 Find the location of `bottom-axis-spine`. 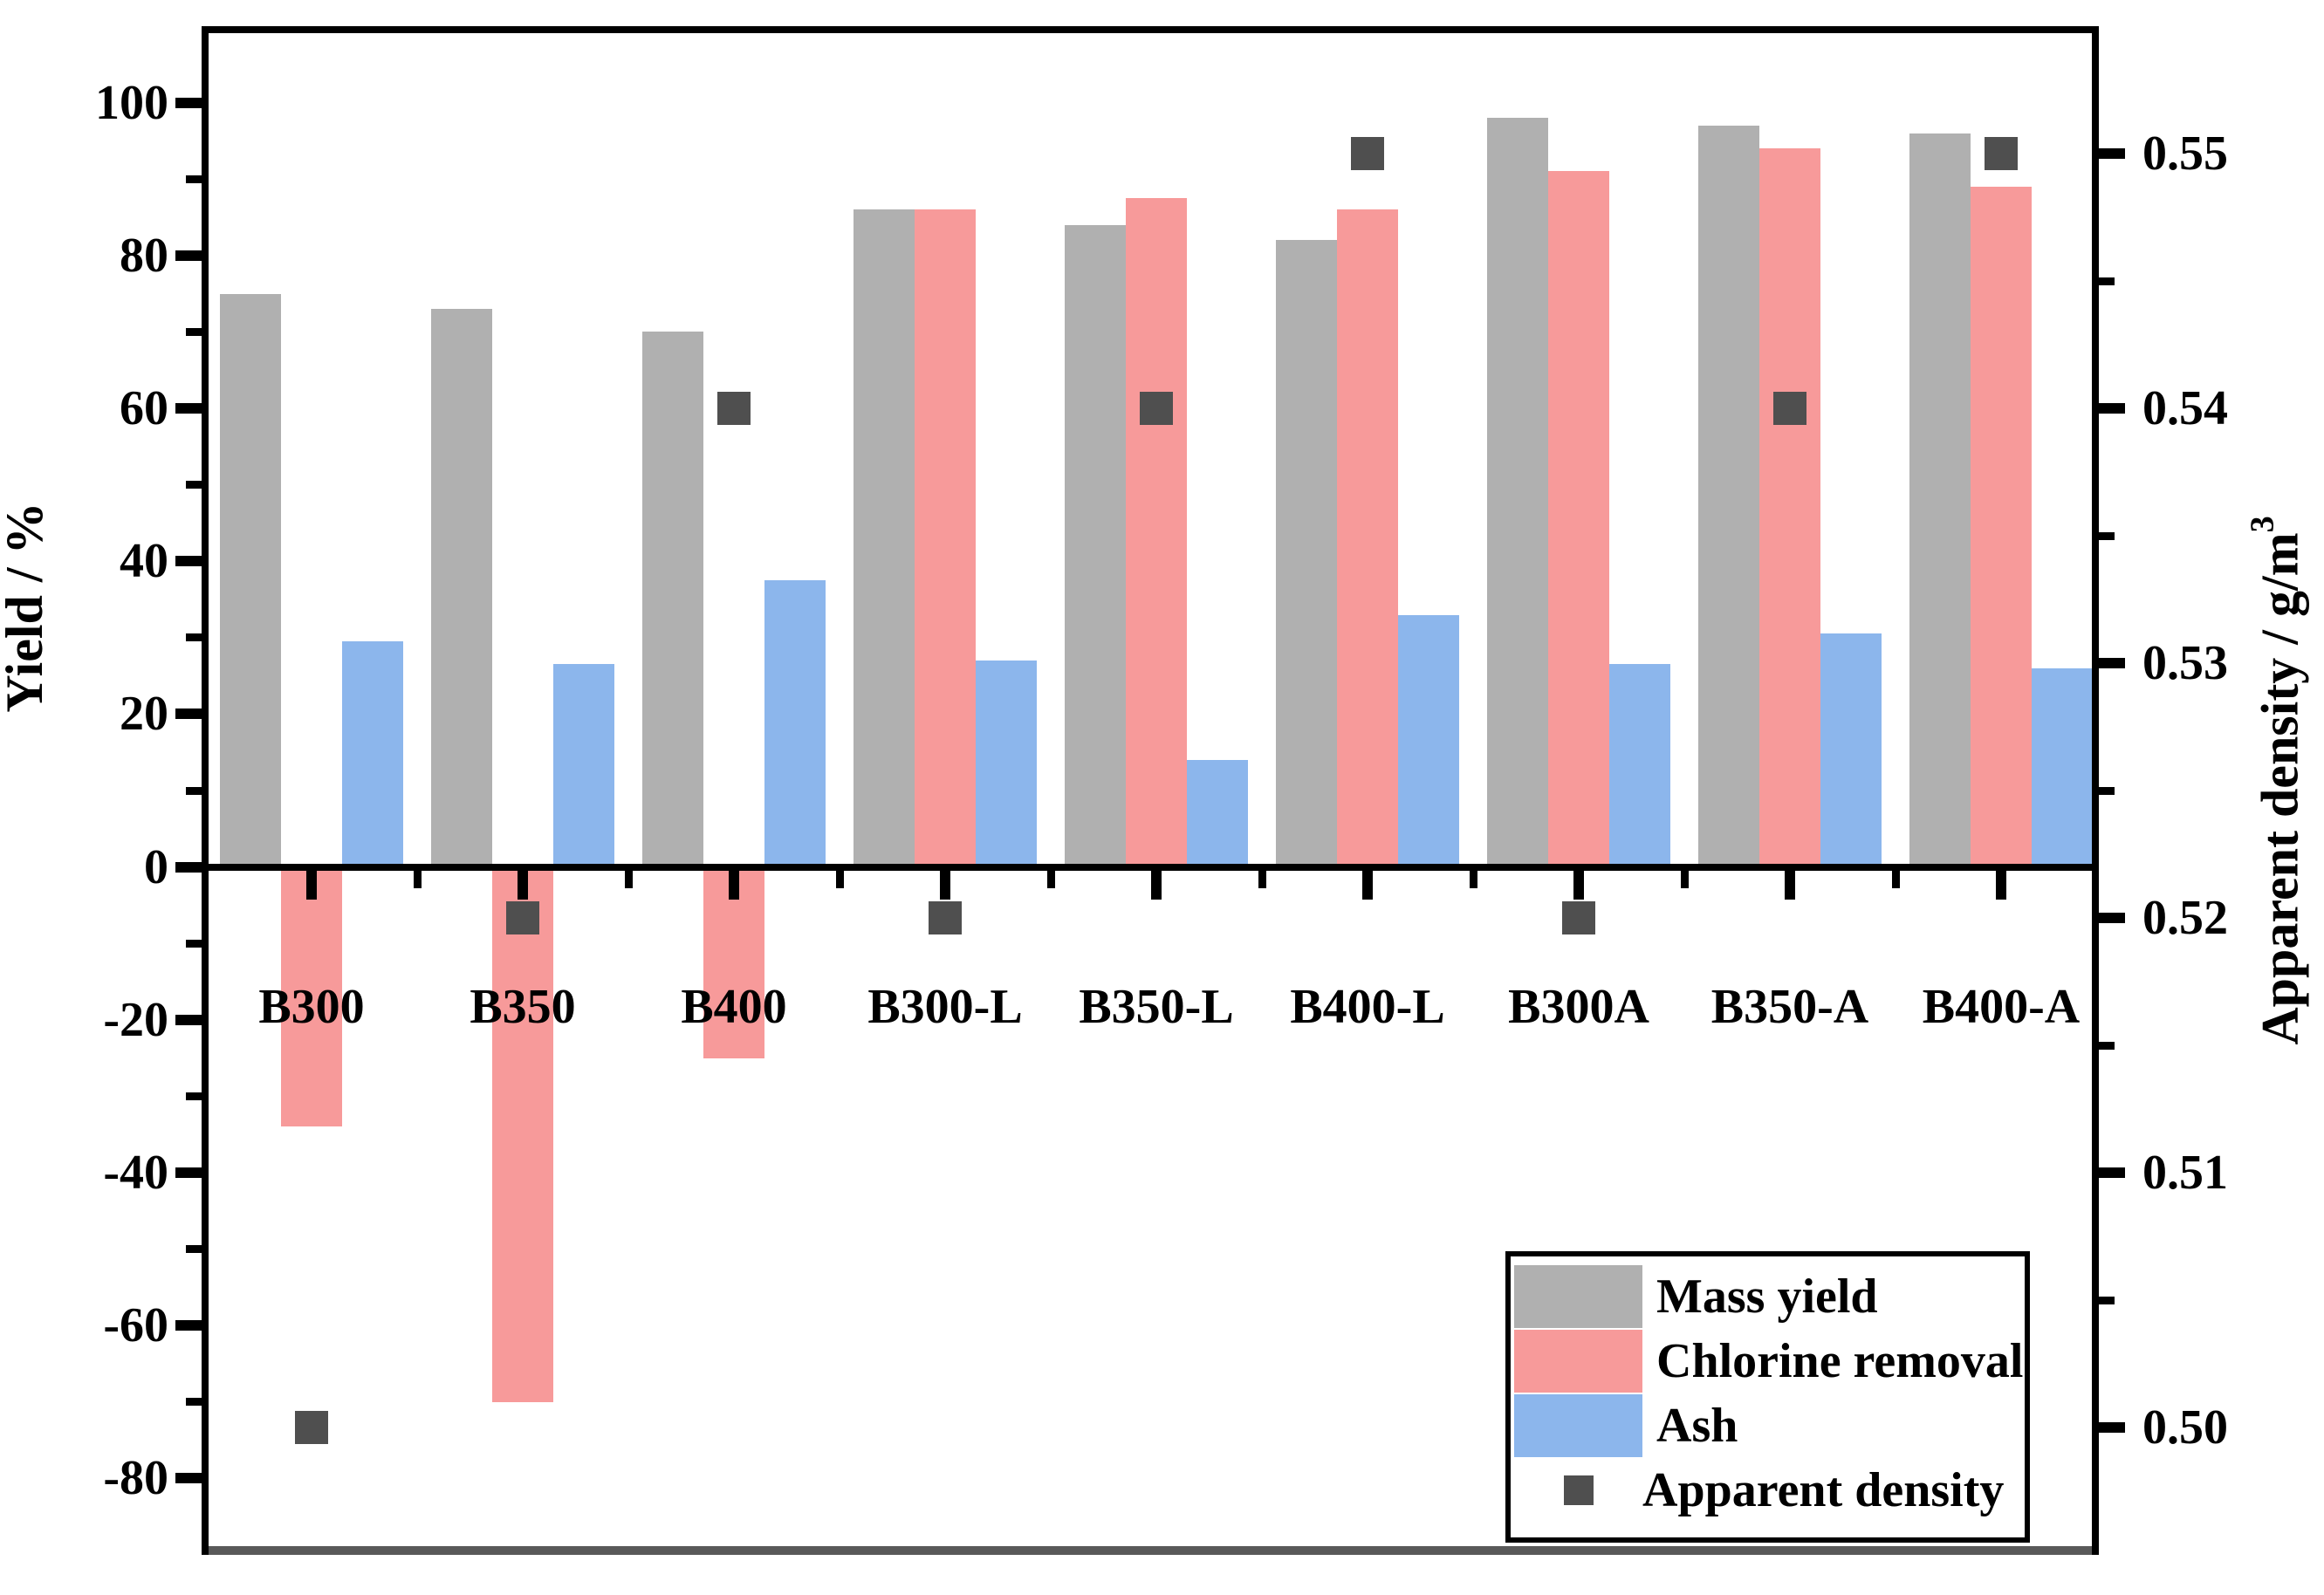

bottom-axis-spine is located at coordinates (1150, 1550).